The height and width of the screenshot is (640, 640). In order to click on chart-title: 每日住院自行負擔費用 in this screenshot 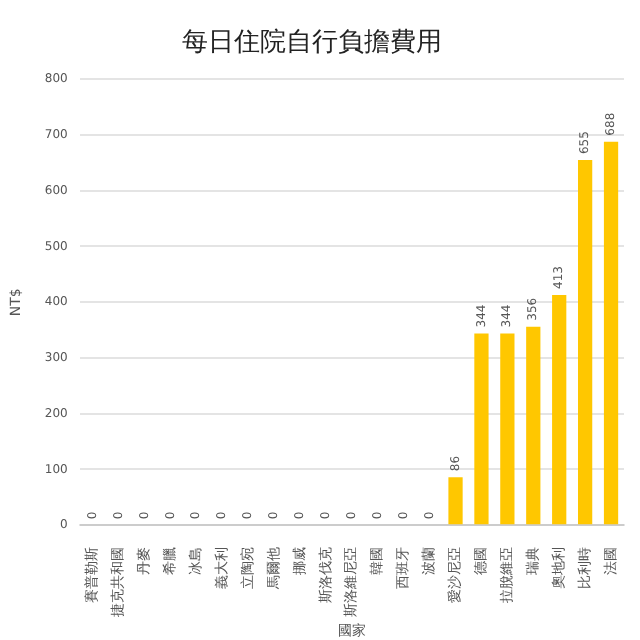, I will do `click(312, 43)`.